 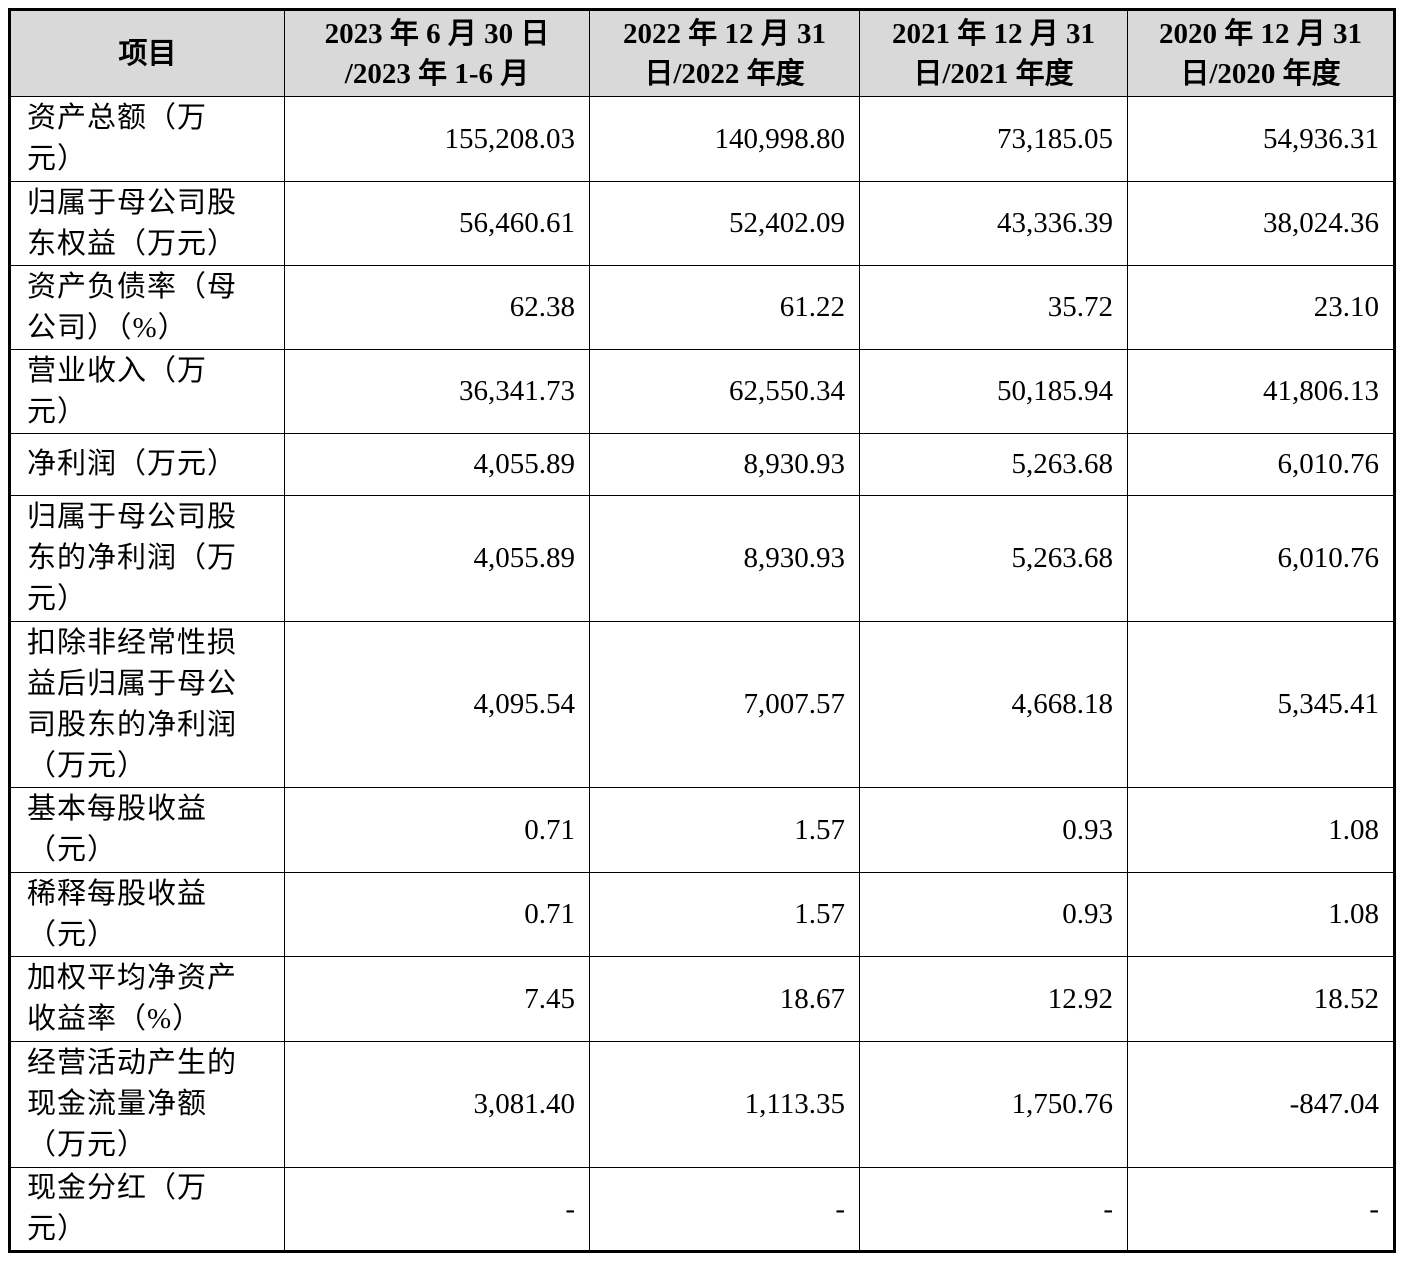 What do you see at coordinates (437, 999) in the screenshot?
I see `value-cell: 7.45` at bounding box center [437, 999].